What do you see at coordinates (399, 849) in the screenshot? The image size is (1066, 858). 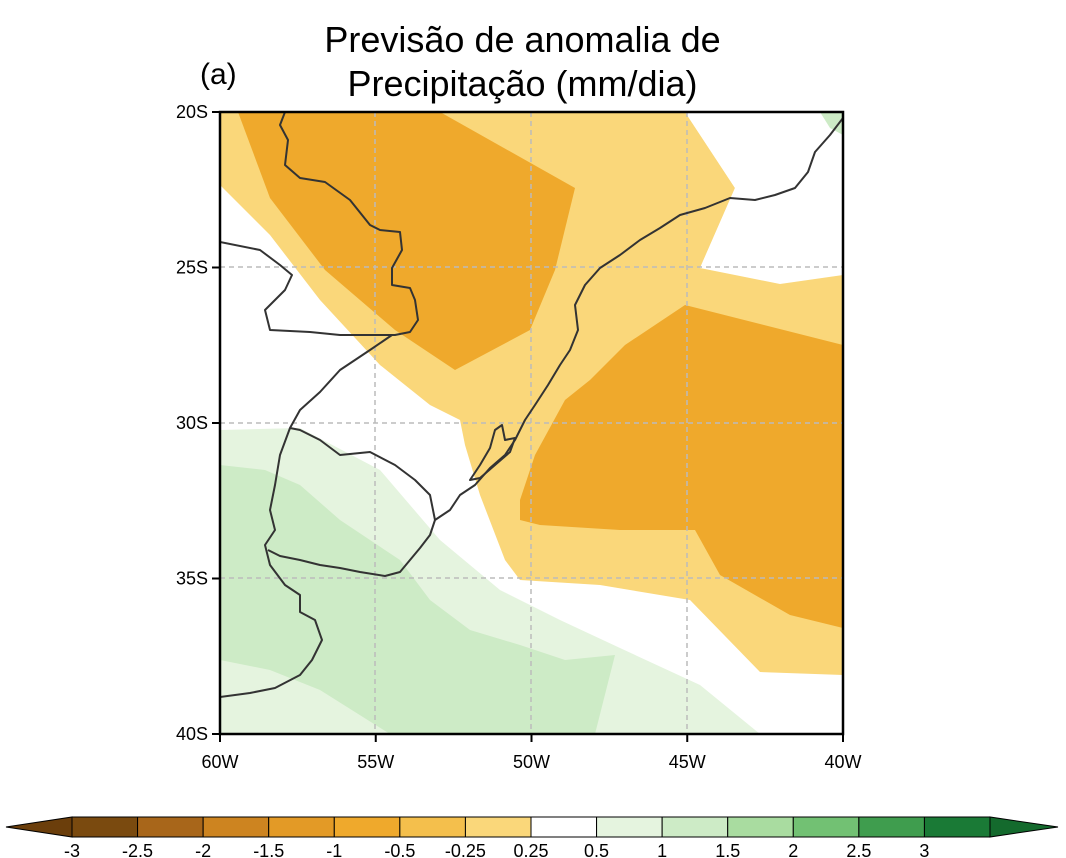 I see `colorbar-label: -0.5` at bounding box center [399, 849].